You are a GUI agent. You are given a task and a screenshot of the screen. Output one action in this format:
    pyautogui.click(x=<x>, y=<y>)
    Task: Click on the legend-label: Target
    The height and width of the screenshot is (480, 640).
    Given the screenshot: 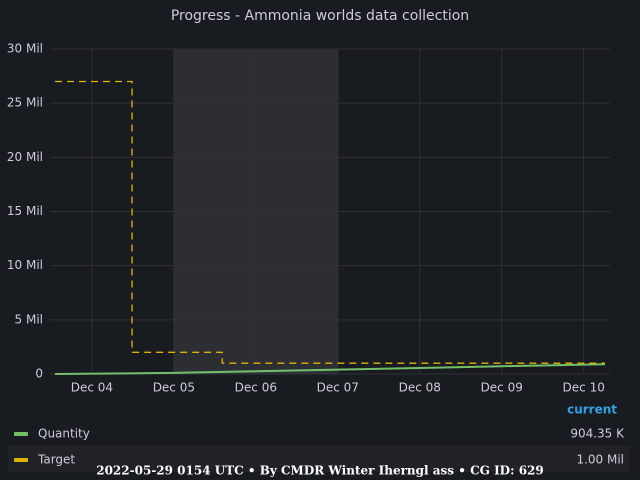 What is the action you would take?
    pyautogui.click(x=56, y=460)
    